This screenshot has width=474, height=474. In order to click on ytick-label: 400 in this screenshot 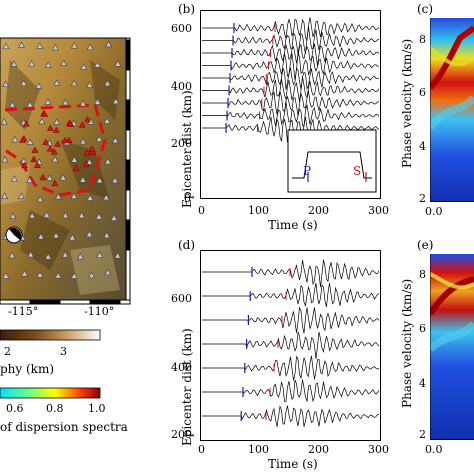, I will do `click(181, 86)`.